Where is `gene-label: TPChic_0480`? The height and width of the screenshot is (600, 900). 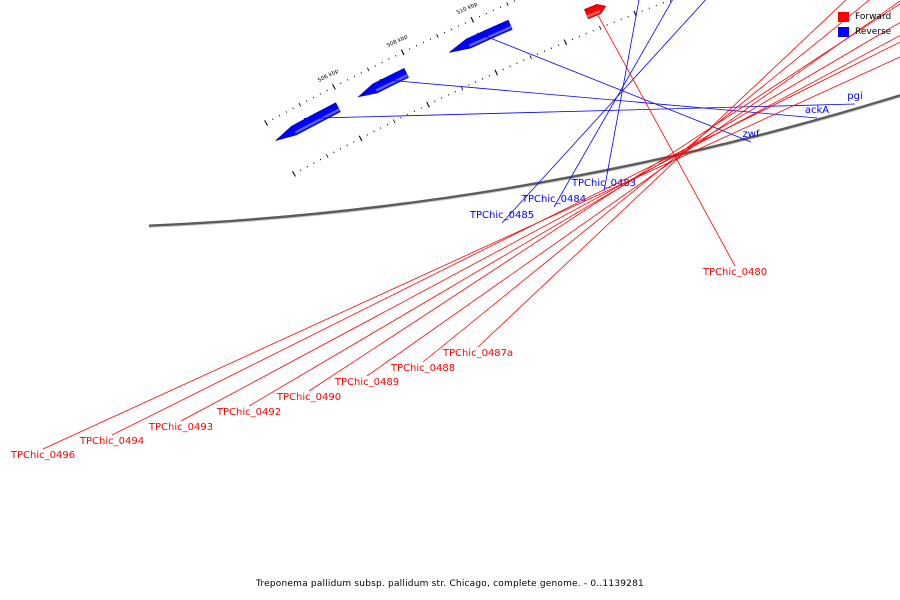 gene-label: TPChic_0480 is located at coordinates (734, 272).